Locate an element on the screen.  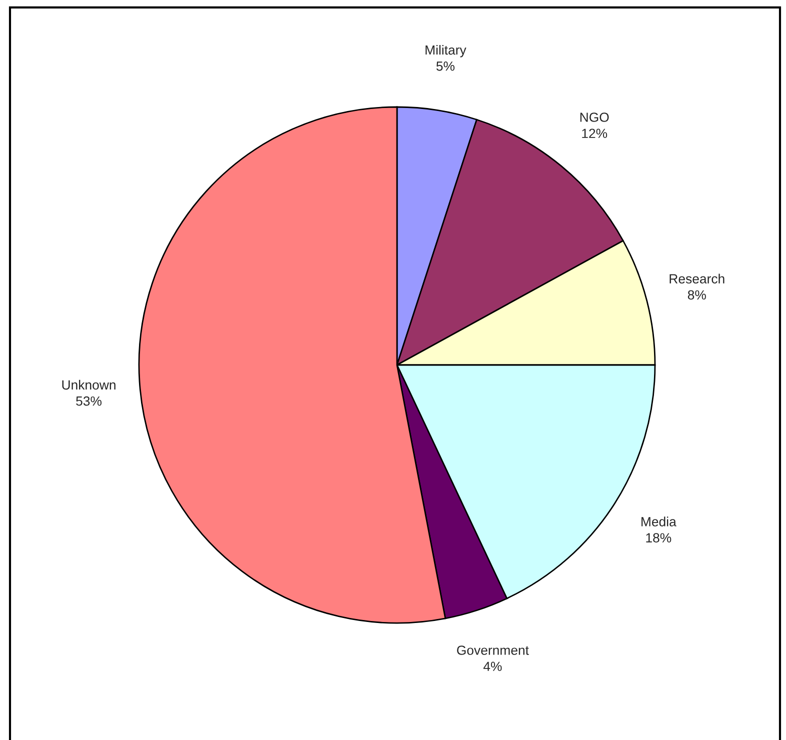
slice-label: Government is located at coordinates (493, 650).